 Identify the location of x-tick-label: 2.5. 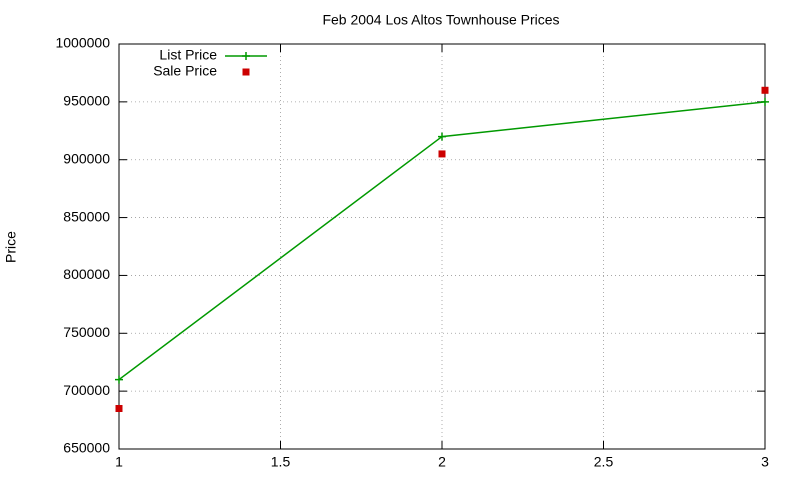
(604, 462).